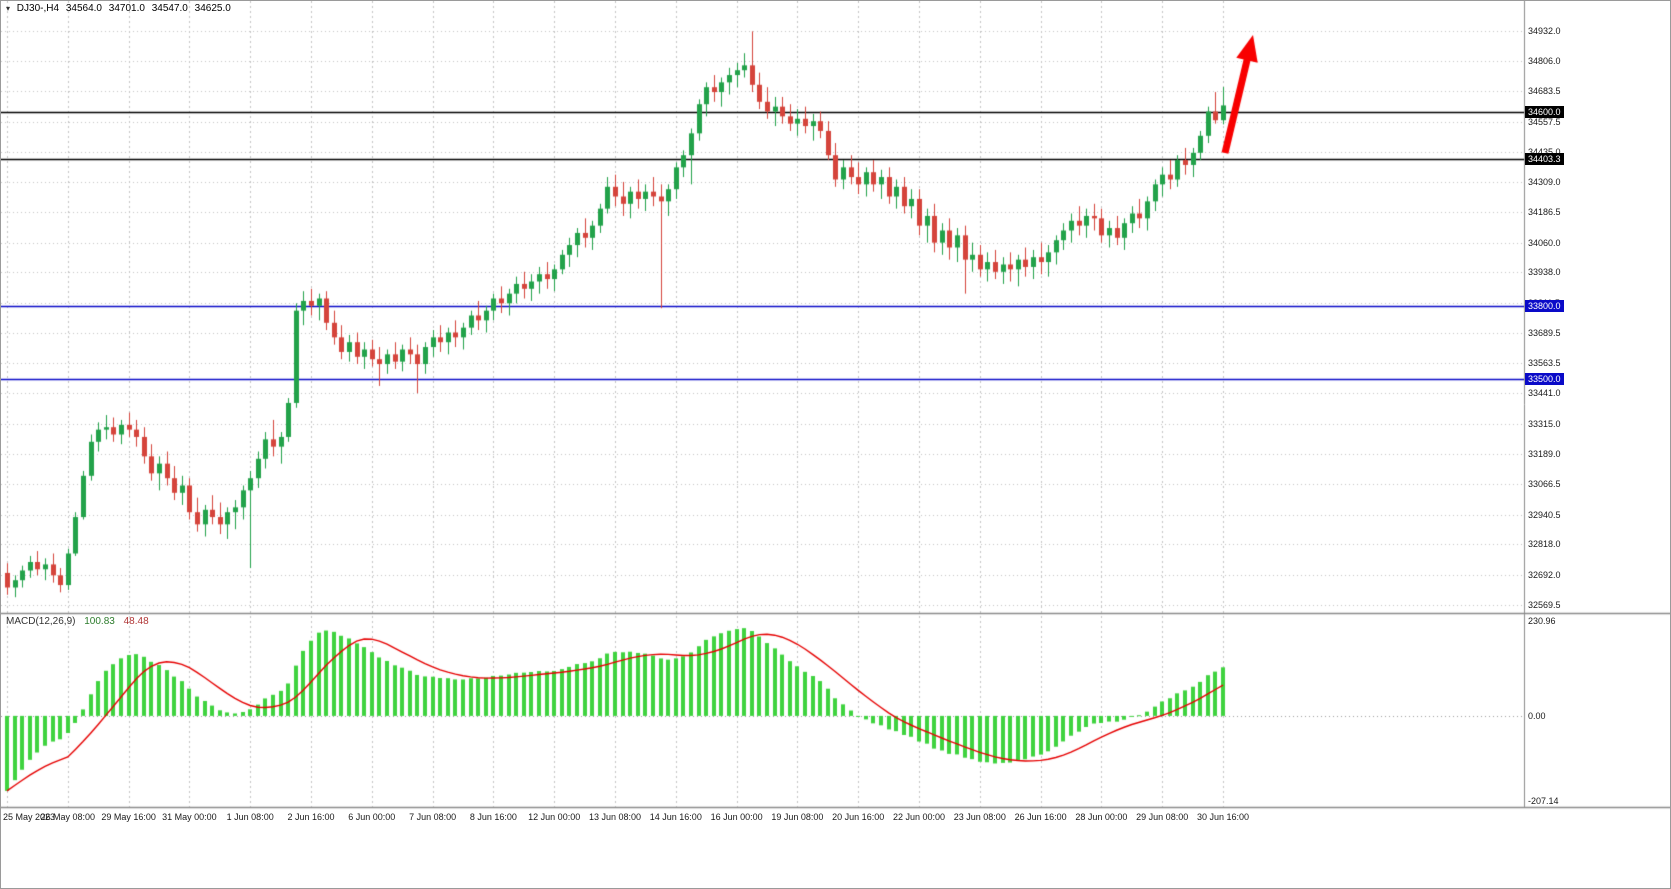 The width and height of the screenshot is (1671, 889). What do you see at coordinates (1544, 305) in the screenshot?
I see `hline-price-tag: 33800.0` at bounding box center [1544, 305].